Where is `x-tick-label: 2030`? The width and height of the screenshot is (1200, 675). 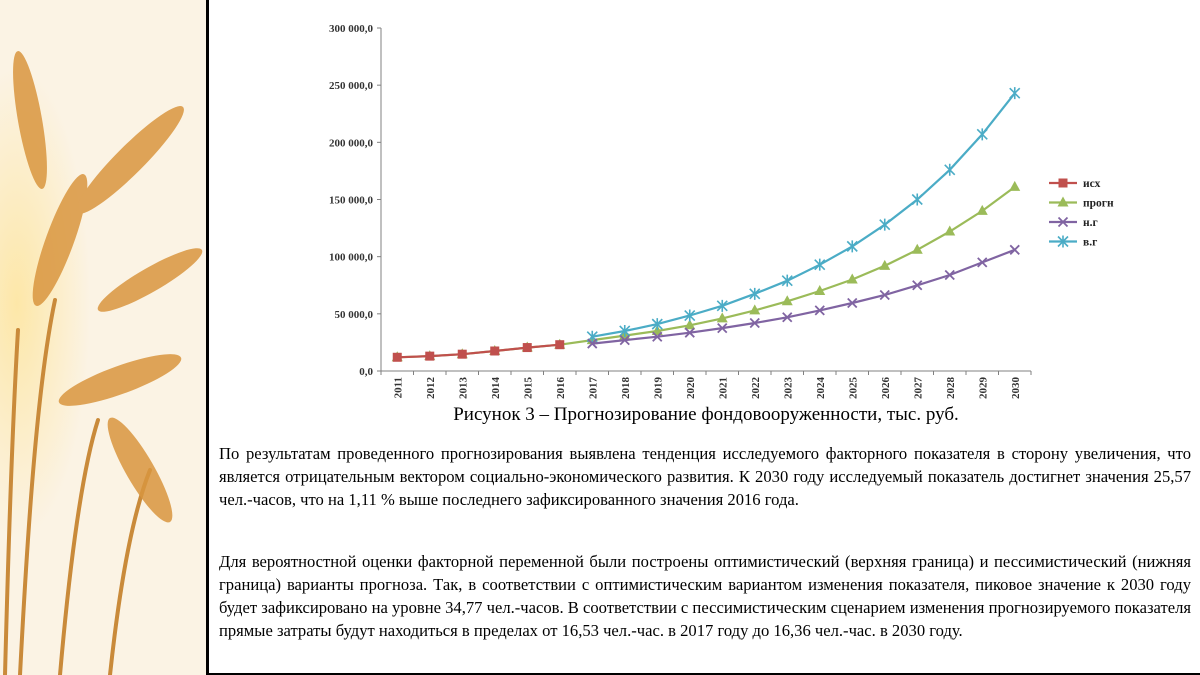
x-tick-label: 2030 is located at coordinates (1016, 388).